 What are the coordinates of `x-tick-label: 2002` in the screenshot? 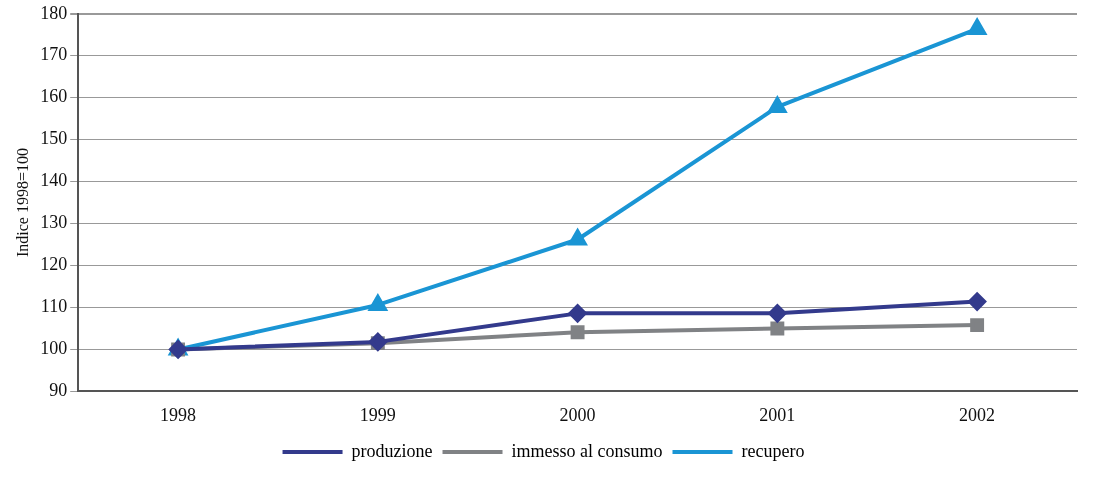 It's located at (977, 414).